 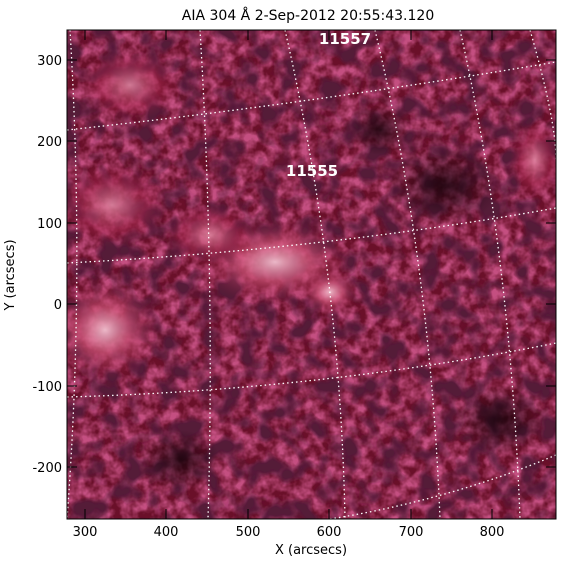 What do you see at coordinates (289, 532) in the screenshot?
I see `x-tick-labels: 300 400 500 600 700 800` at bounding box center [289, 532].